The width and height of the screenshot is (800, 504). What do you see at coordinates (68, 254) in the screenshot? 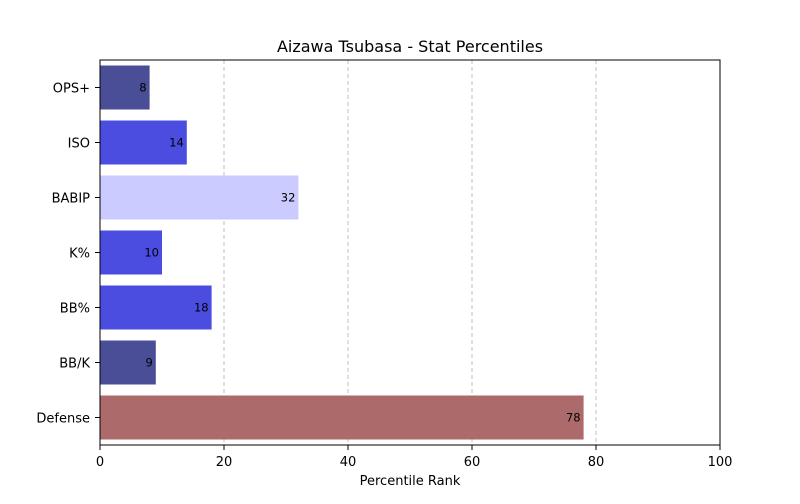
I see `y-axis-ticks: OPS+ ISO BABIP K% BB% BB/K Defense` at bounding box center [68, 254].